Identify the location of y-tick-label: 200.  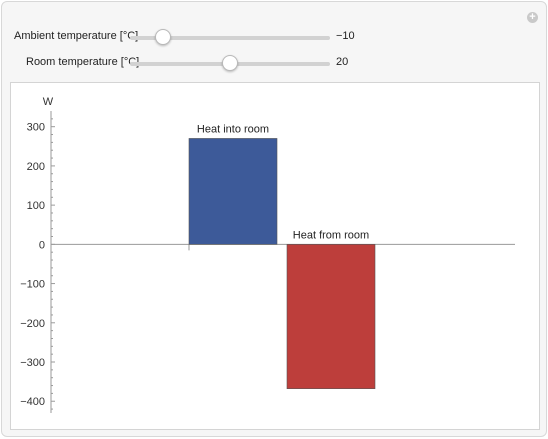
(36, 167).